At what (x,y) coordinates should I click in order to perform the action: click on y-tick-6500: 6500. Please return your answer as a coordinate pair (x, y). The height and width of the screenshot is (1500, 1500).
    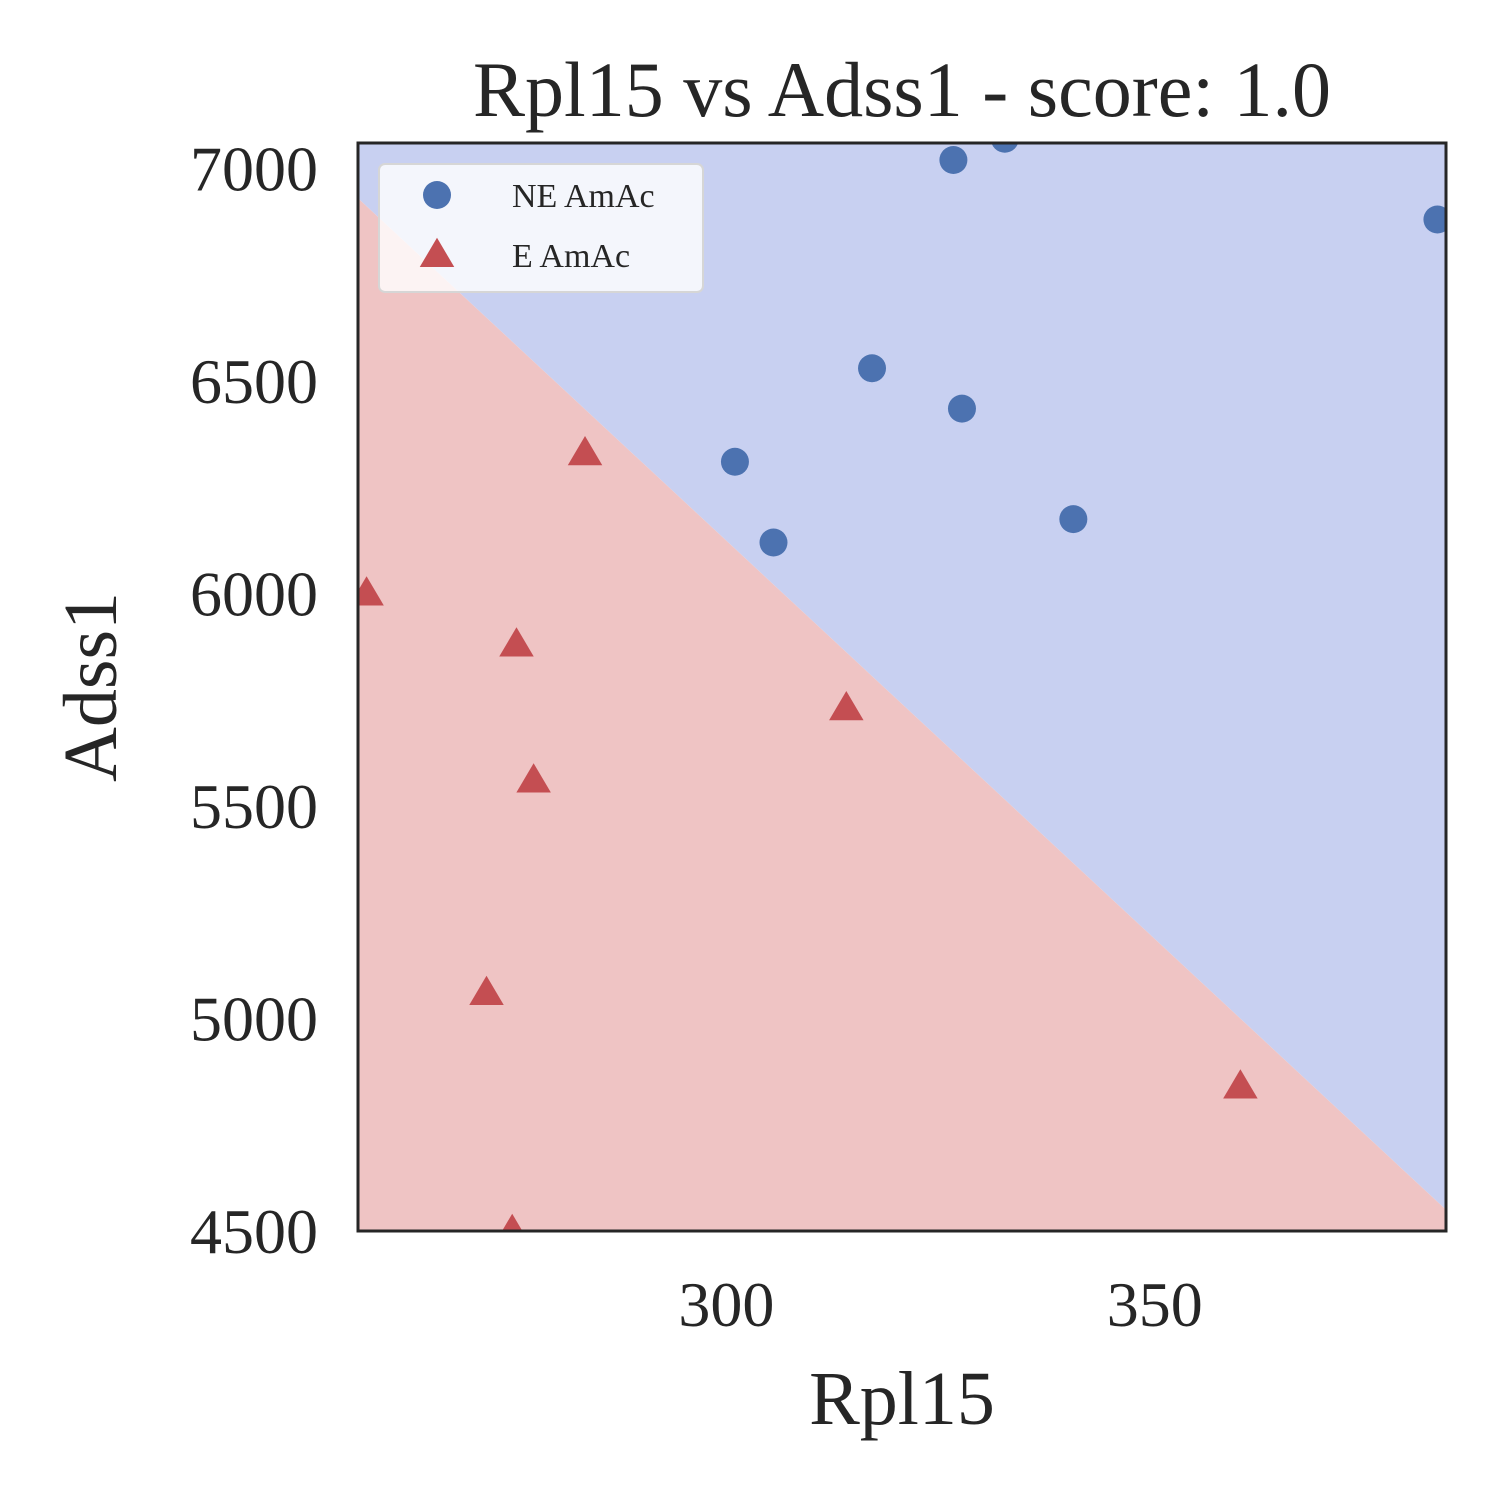
    Looking at the image, I should click on (254, 381).